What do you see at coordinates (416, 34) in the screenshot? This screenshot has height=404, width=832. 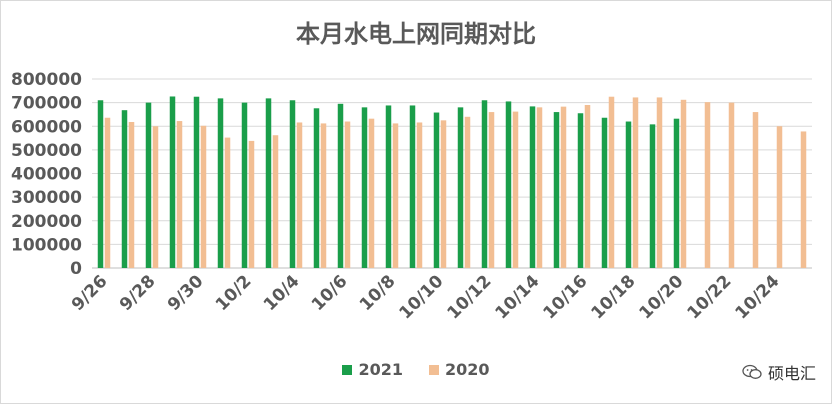 I see `chart-title: 本月水电上网同期对比` at bounding box center [416, 34].